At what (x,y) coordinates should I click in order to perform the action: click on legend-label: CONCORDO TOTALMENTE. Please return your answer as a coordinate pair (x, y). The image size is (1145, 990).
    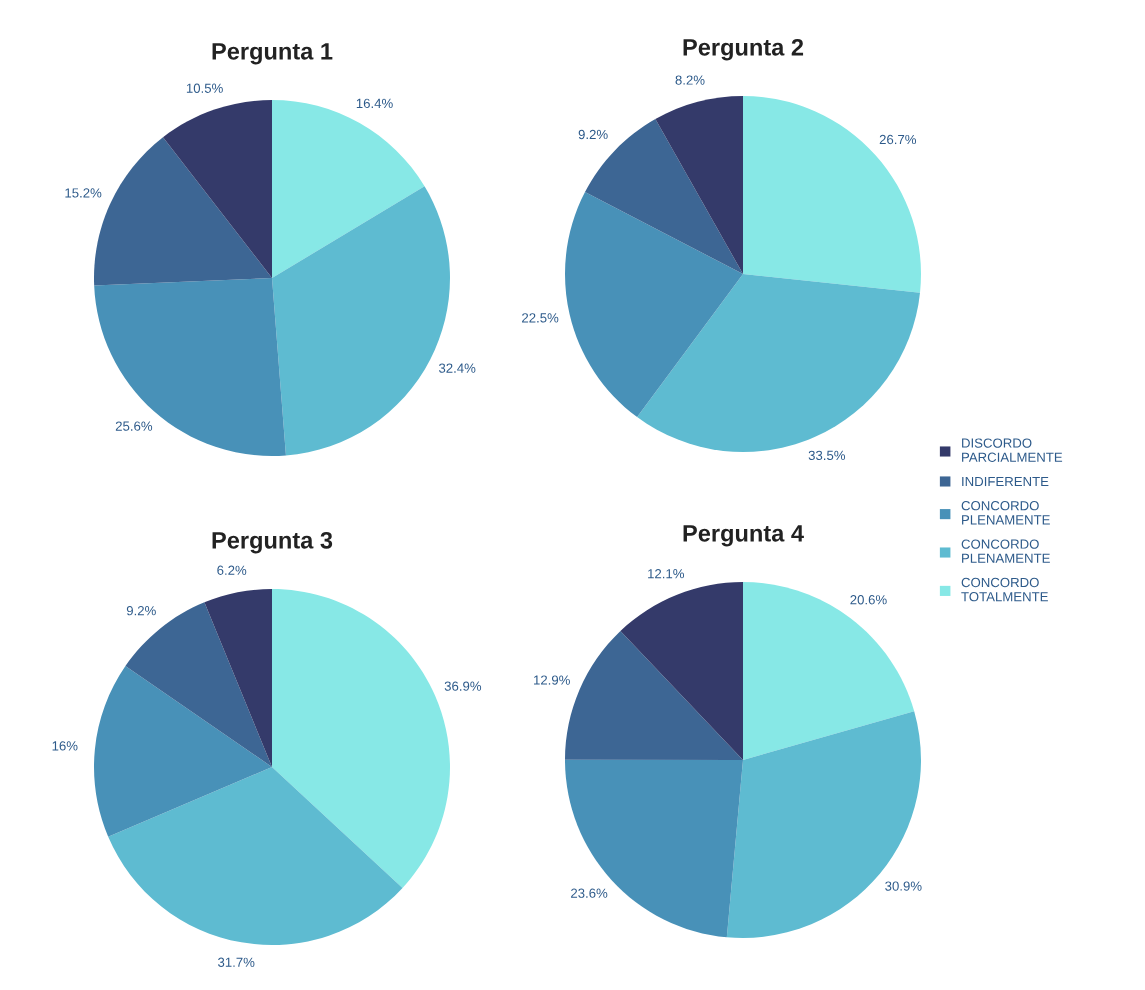
    Looking at the image, I should click on (1004, 589).